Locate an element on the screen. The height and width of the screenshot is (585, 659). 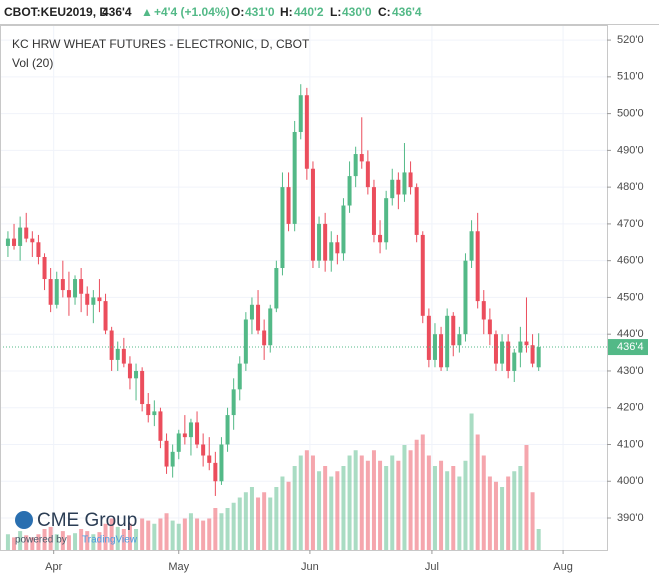
logo-globe is located at coordinates (24, 520).